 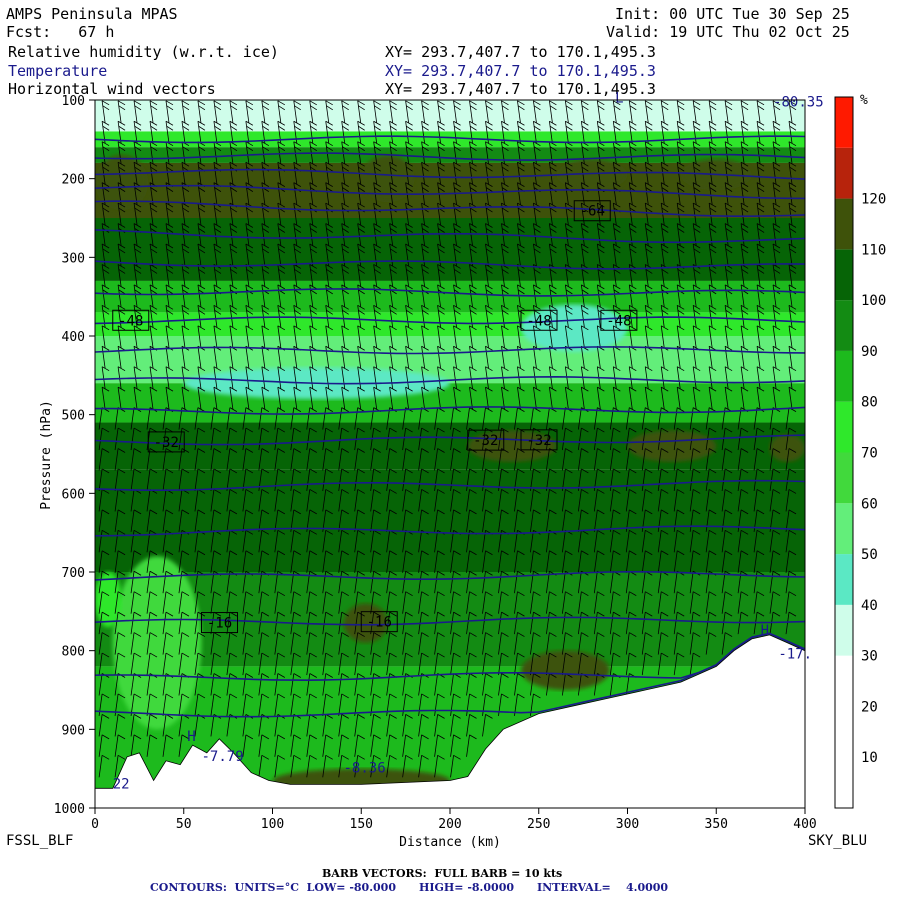 What do you see at coordinates (619, 320) in the screenshot?
I see `contour-label-box` at bounding box center [619, 320].